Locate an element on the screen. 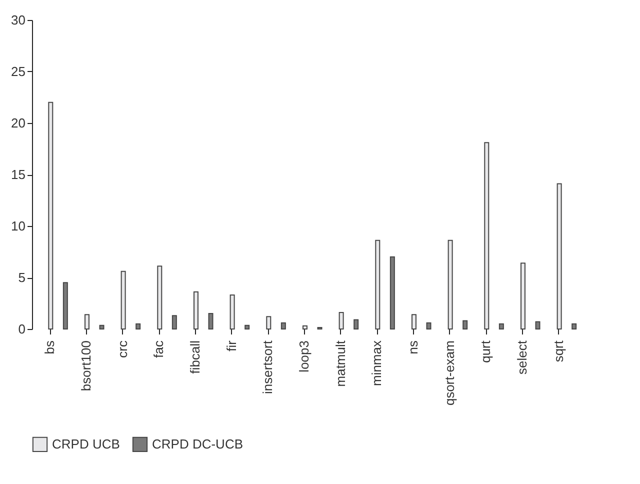  x-tick-label: ns is located at coordinates (413, 347).